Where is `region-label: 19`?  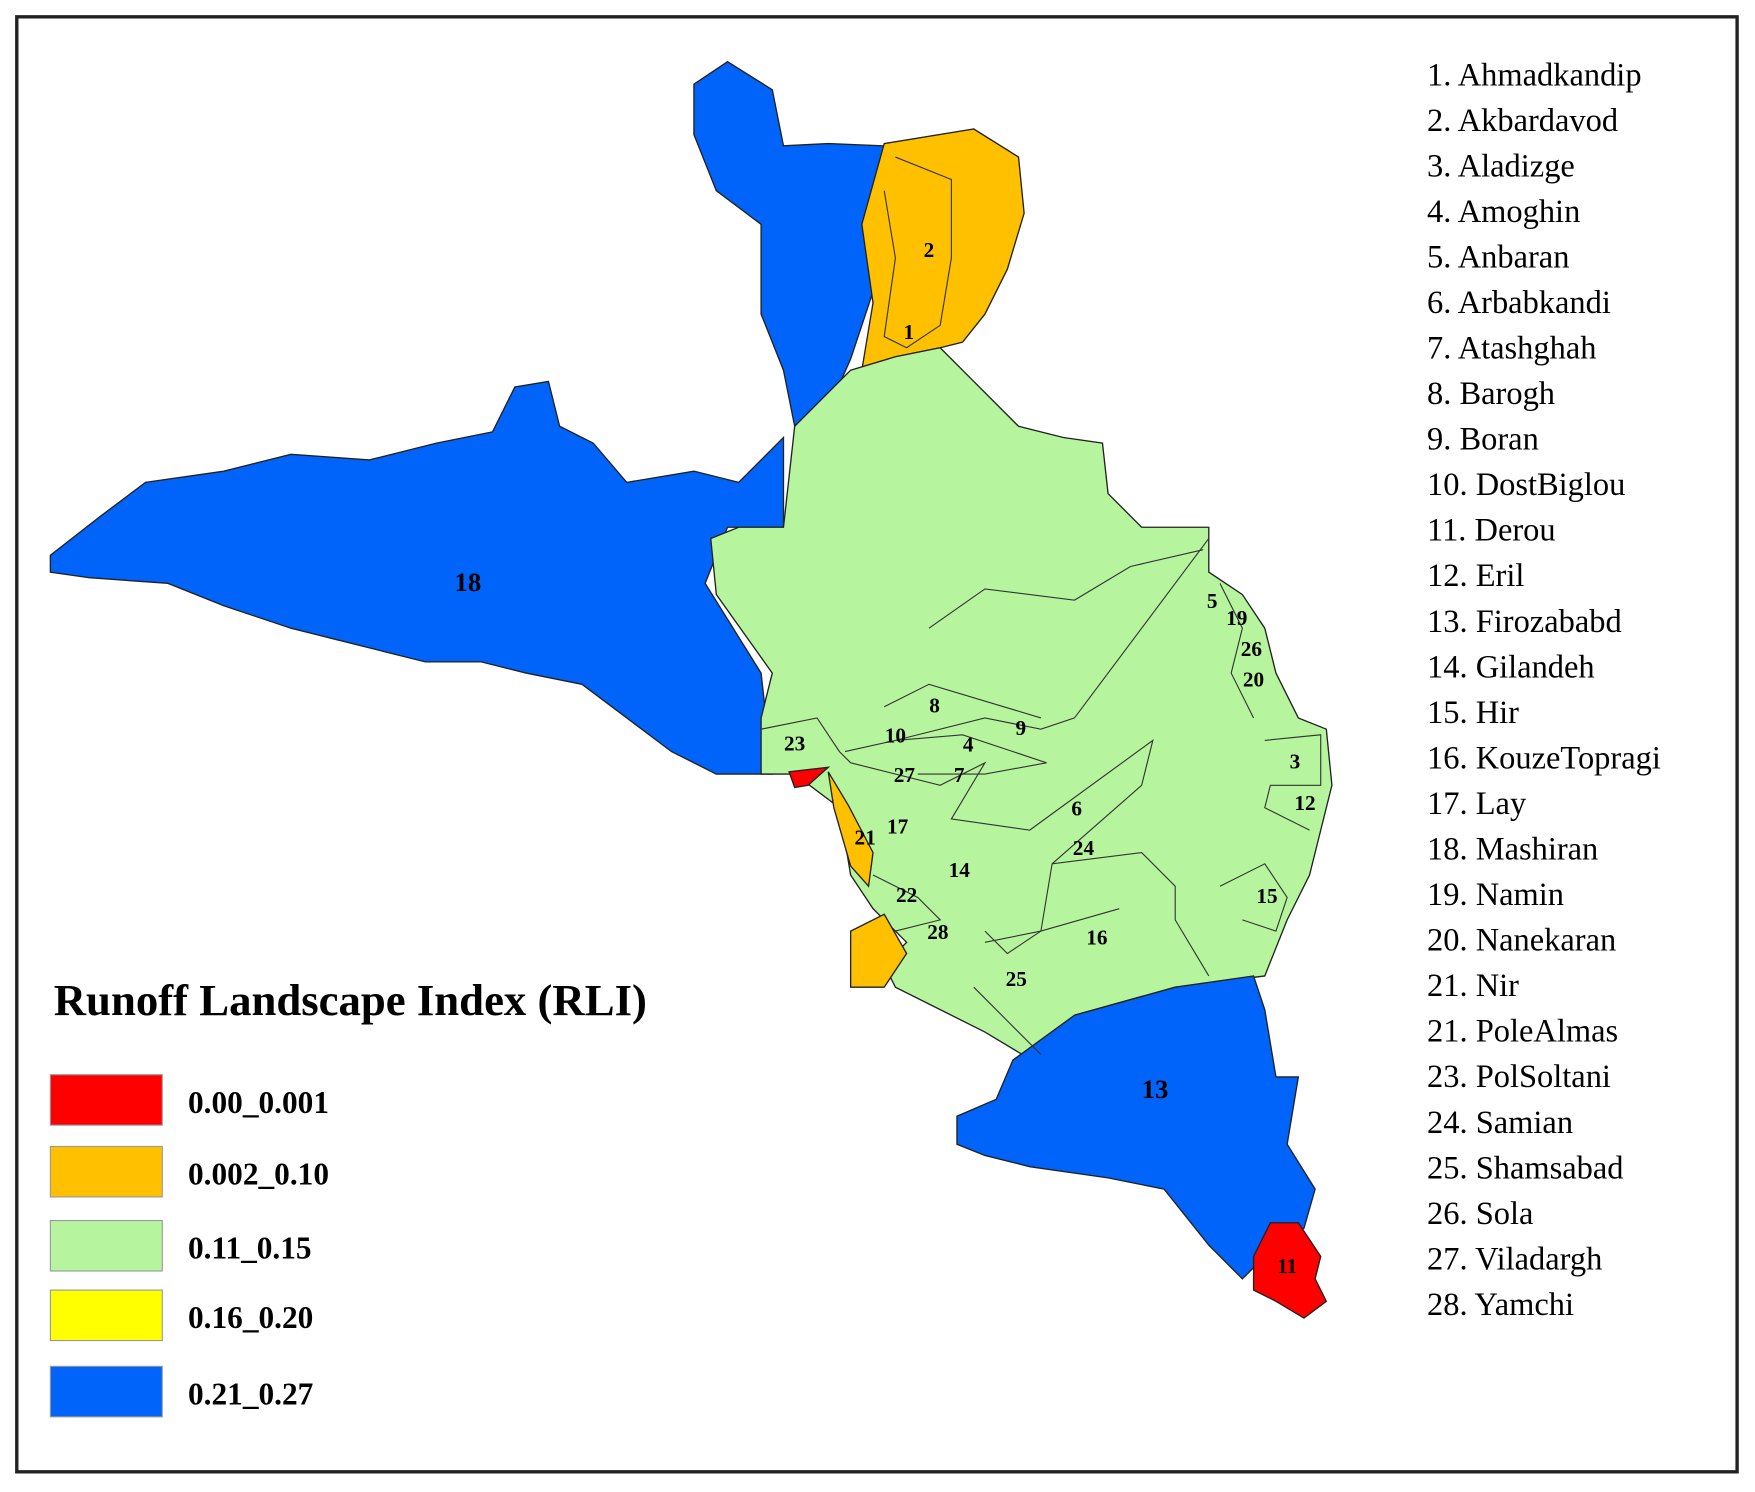
region-label: 19 is located at coordinates (1236, 618).